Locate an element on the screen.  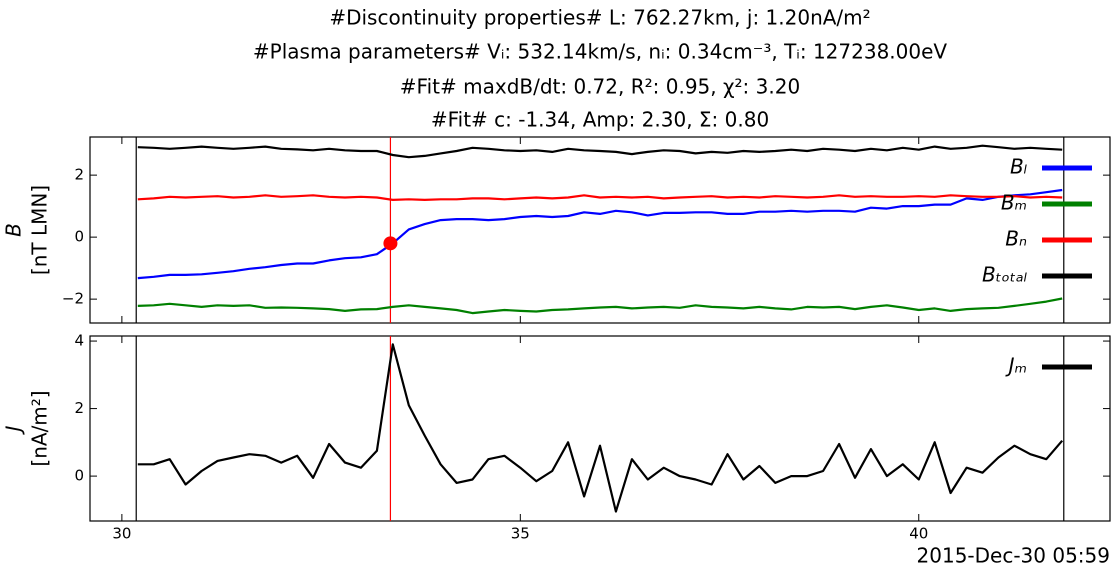
legend-label: Bₙ is located at coordinates (1016, 239).